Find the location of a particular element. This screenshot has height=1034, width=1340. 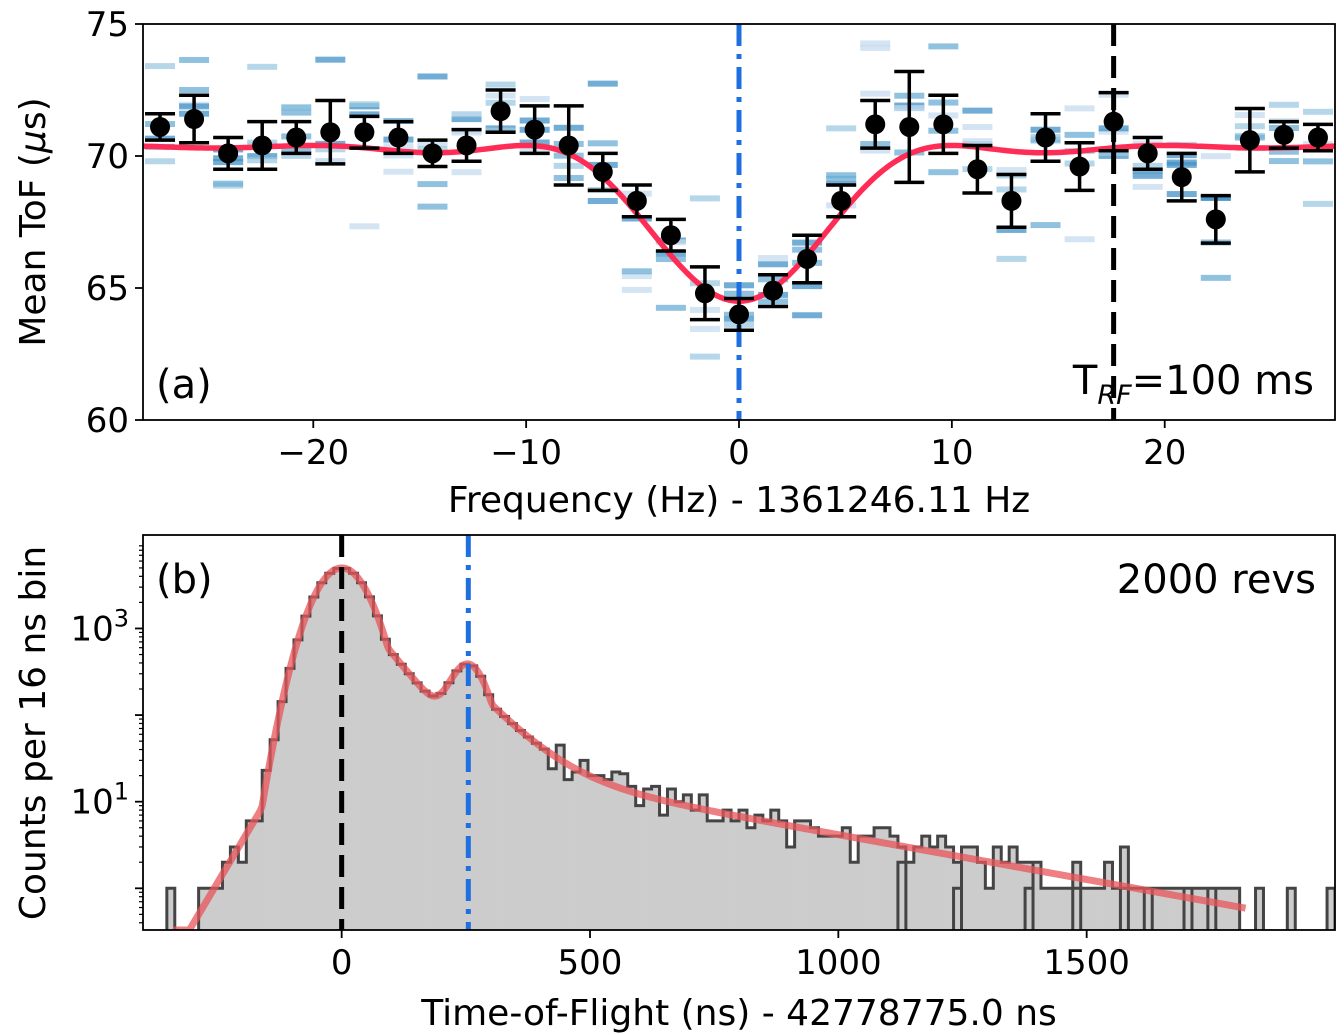

y-tick-label: 70 is located at coordinates (107, 157).